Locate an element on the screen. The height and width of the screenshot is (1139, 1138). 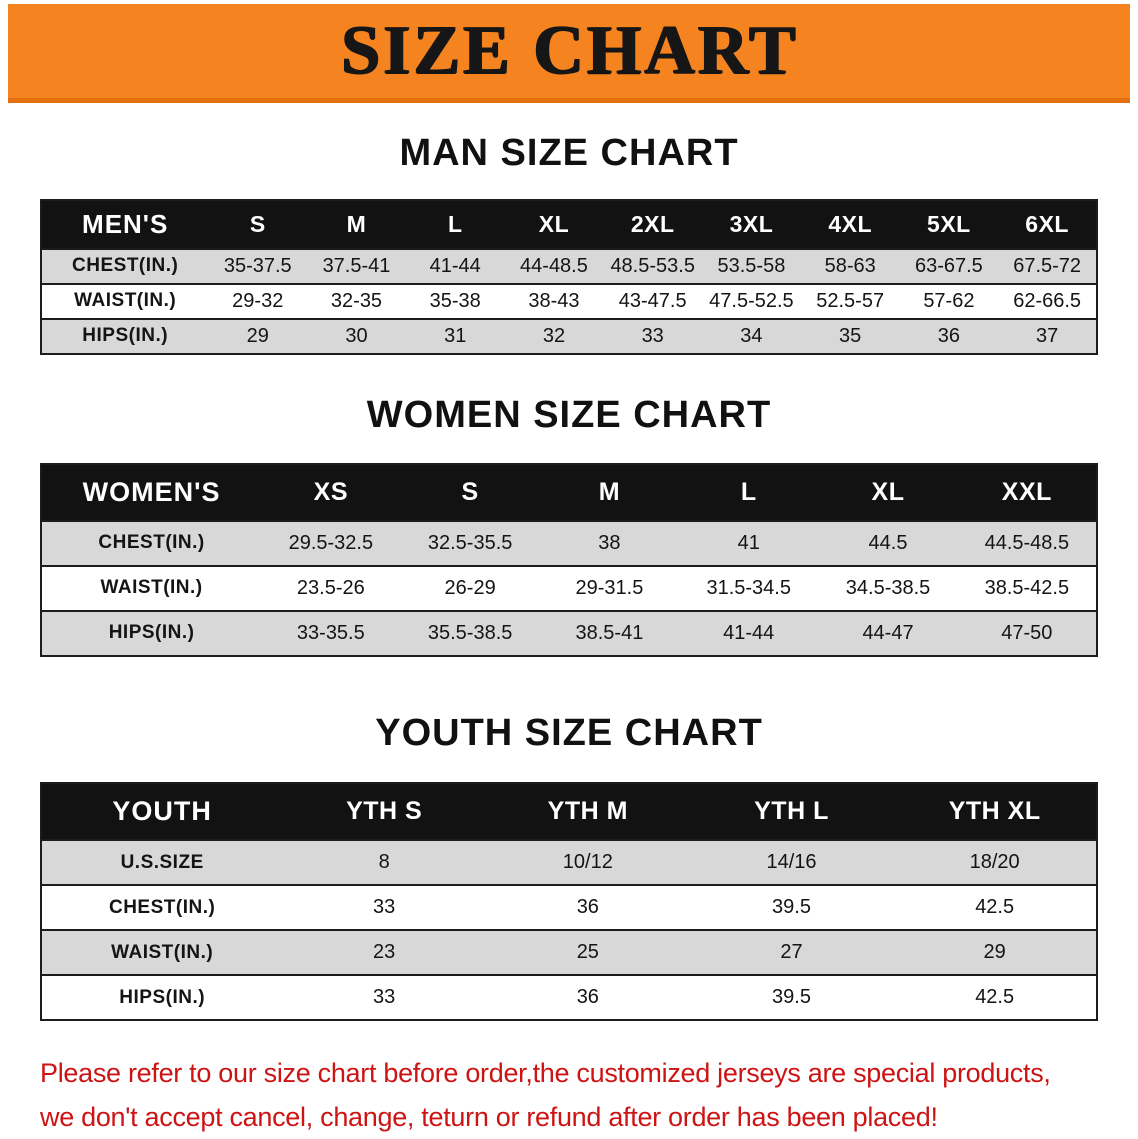
size-column-header: YTH S is located at coordinates (384, 811).